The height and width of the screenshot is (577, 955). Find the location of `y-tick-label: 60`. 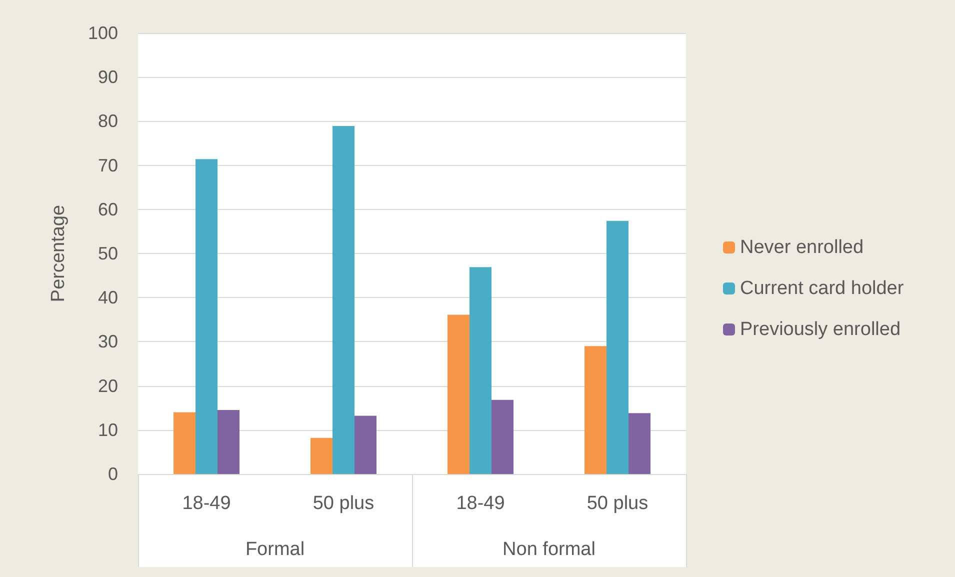

y-tick-label: 60 is located at coordinates (108, 209).